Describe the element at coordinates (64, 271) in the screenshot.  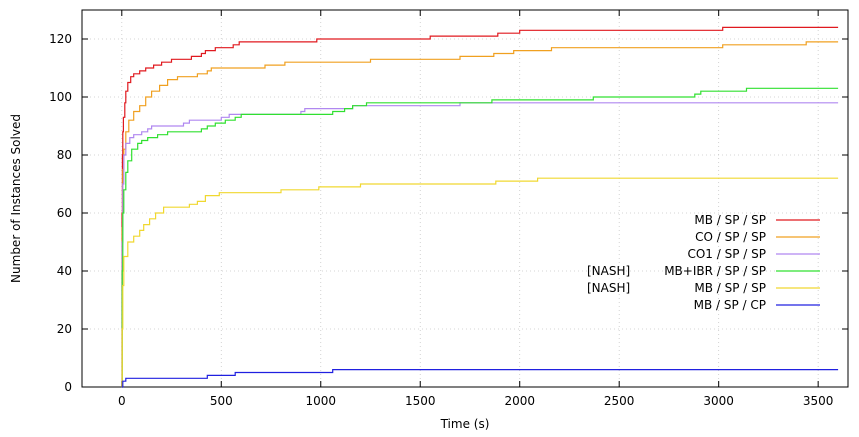
I see `y-tick-label: 40` at that location.